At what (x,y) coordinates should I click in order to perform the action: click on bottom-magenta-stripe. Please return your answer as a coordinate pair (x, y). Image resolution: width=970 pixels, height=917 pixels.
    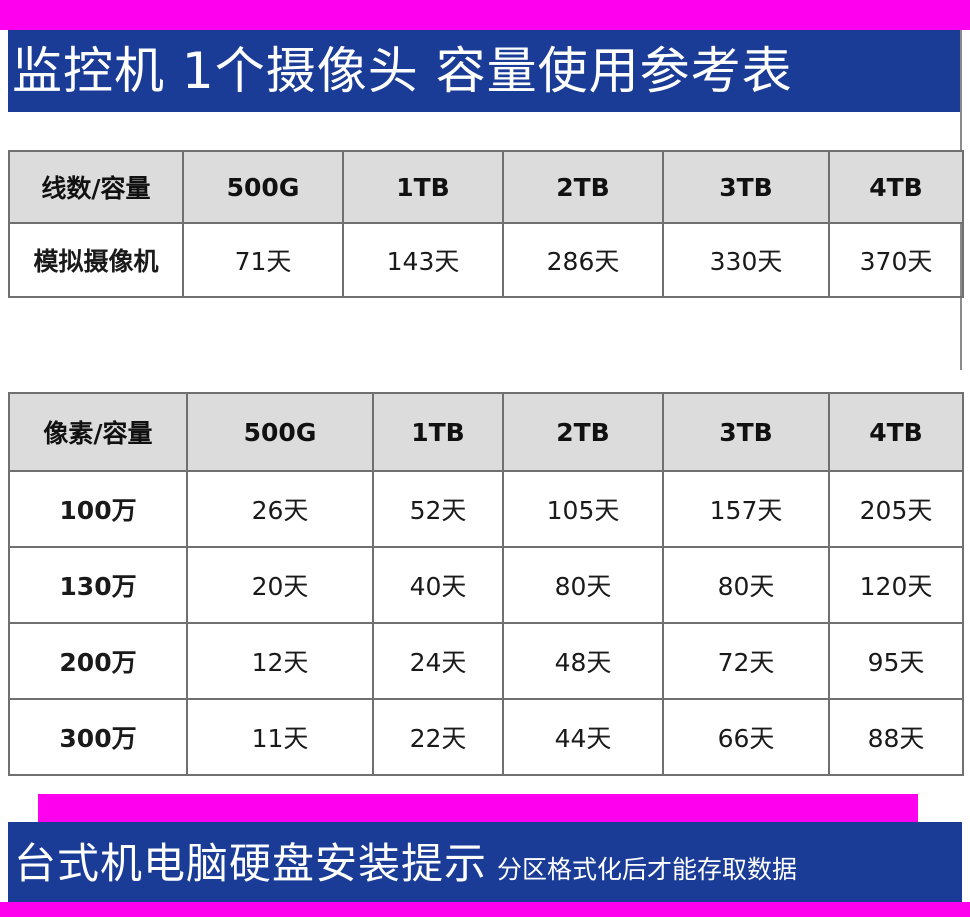
    Looking at the image, I should click on (485, 909).